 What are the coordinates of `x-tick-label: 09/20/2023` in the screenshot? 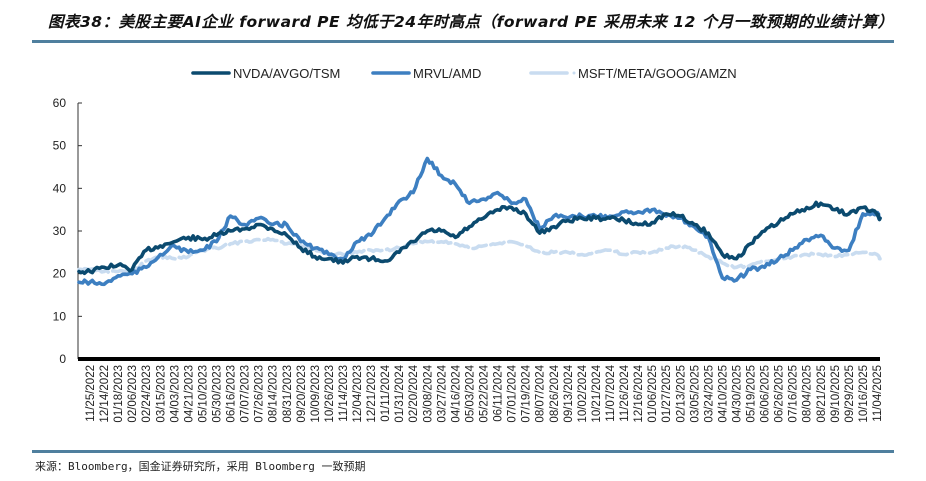 It's located at (302, 394).